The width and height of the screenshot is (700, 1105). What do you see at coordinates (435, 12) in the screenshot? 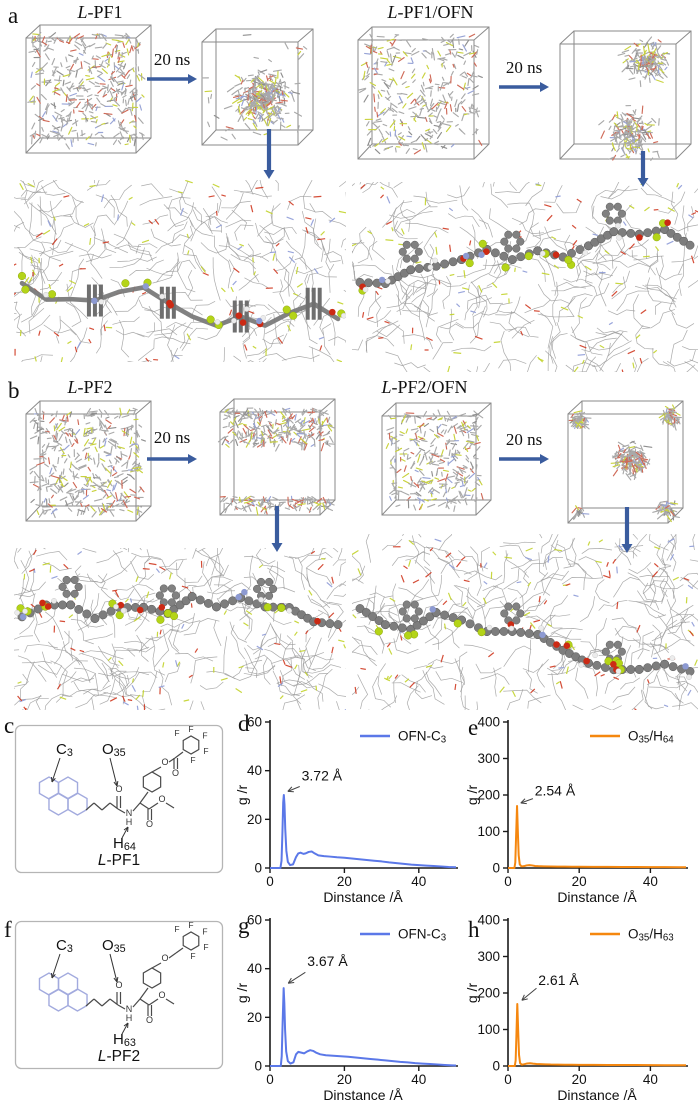
I see `sim-title-rest: -PF1/OFN` at bounding box center [435, 12].